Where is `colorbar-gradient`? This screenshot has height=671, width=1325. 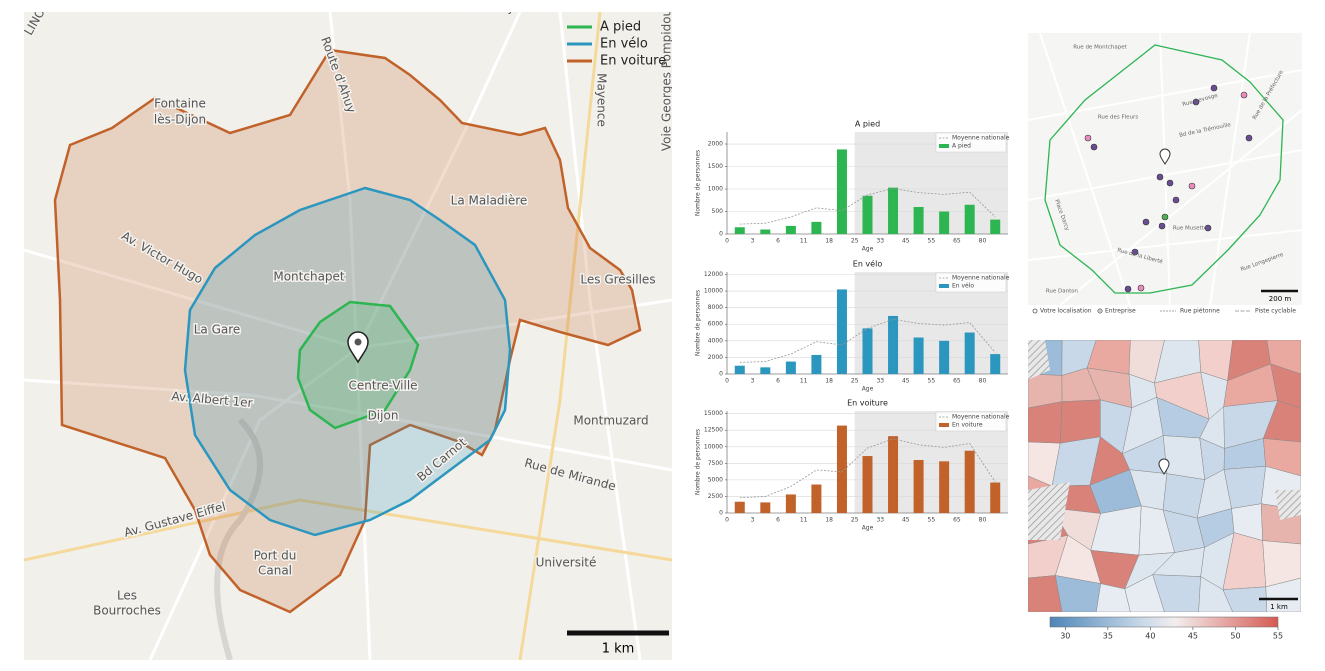 colorbar-gradient is located at coordinates (1164, 622).